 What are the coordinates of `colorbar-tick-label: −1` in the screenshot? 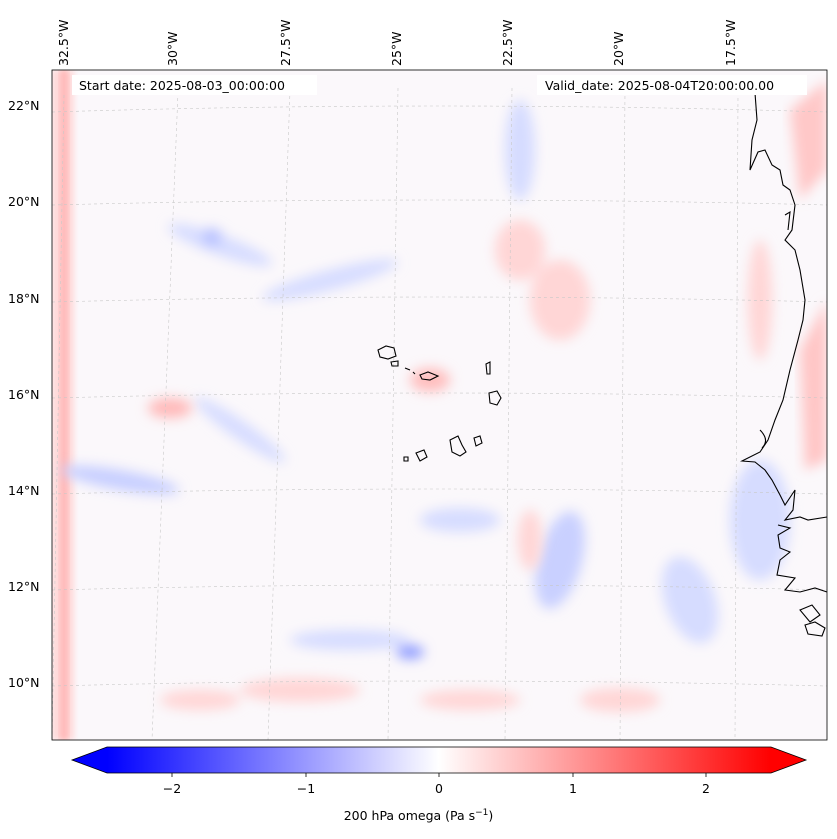 It's located at (306, 788).